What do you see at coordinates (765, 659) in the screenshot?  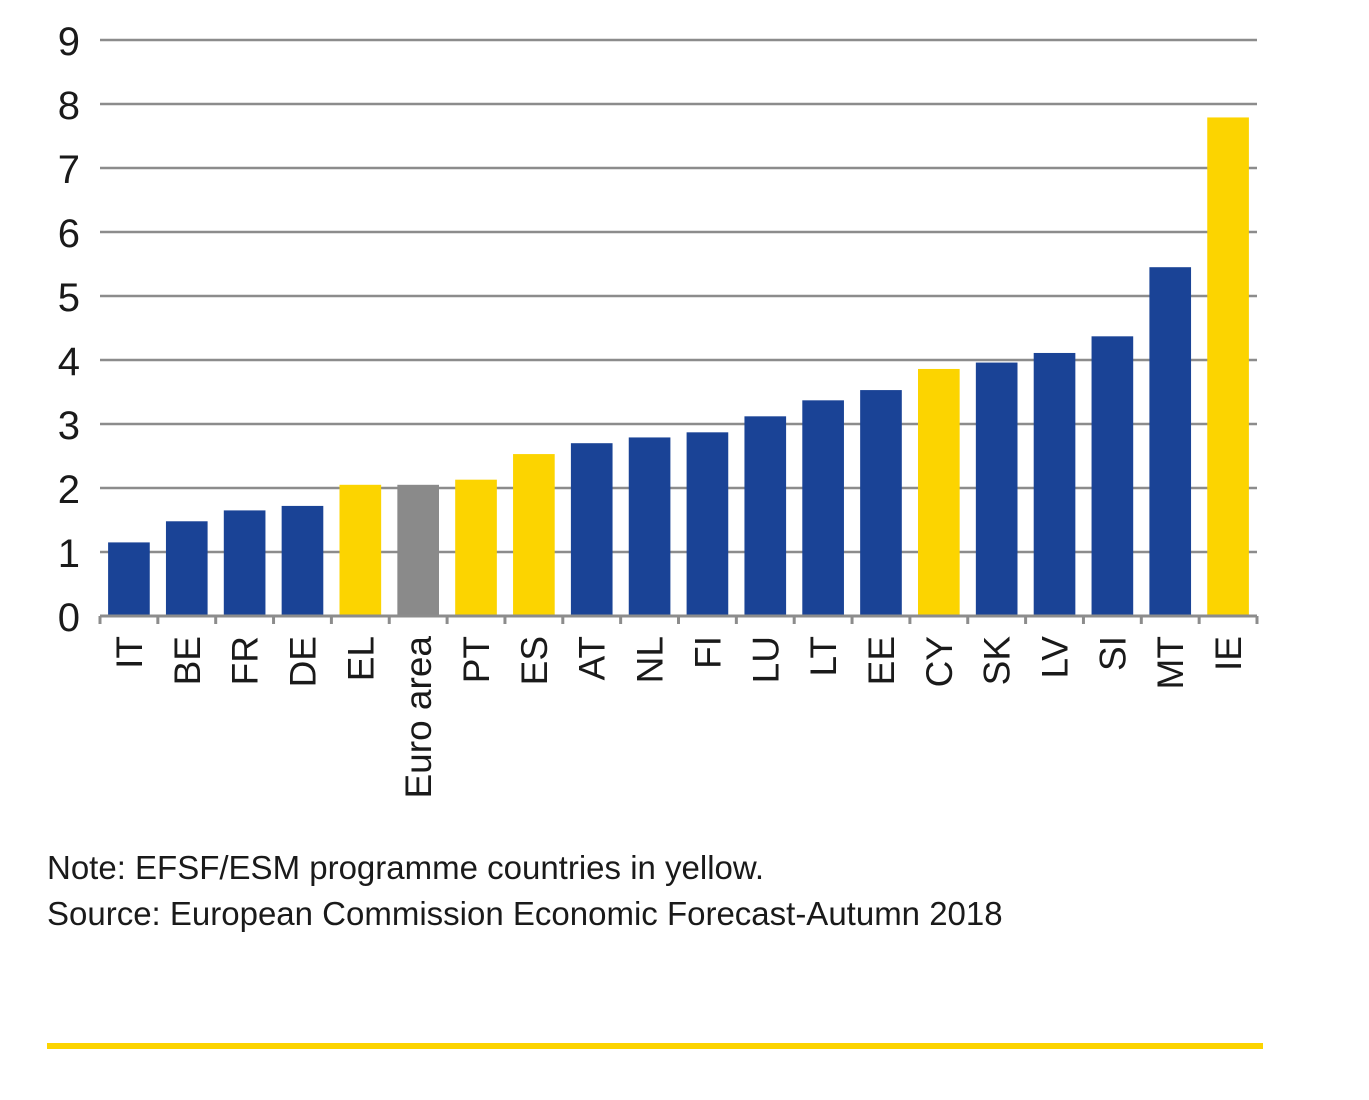 I see `x-tick-label: LU` at bounding box center [765, 659].